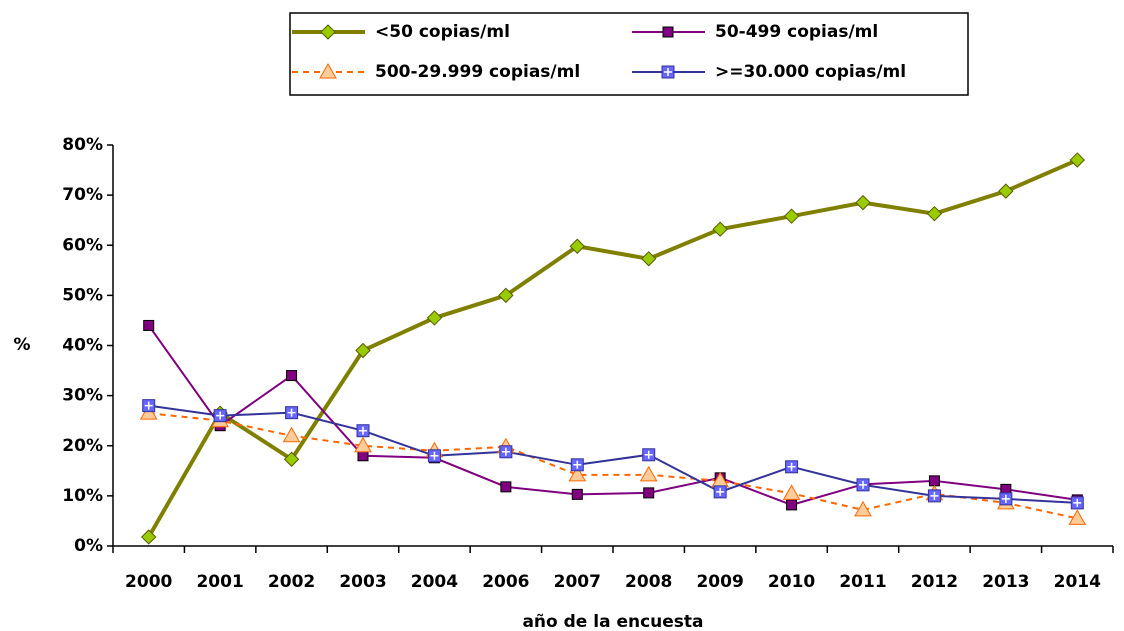 The image size is (1124, 631). What do you see at coordinates (810, 72) in the screenshot?
I see `legend-label: >=30.000 copias/ml` at bounding box center [810, 72].